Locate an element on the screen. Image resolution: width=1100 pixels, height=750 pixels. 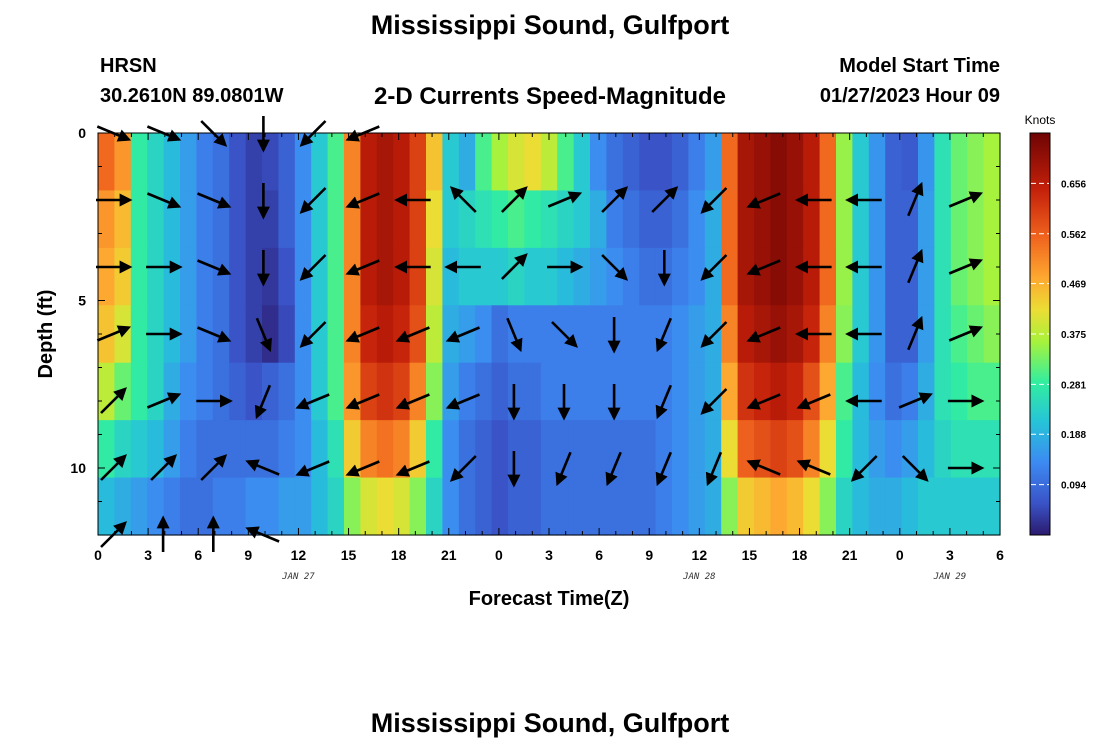
colorbar-tick-label: 0.375 is located at coordinates (1073, 335).